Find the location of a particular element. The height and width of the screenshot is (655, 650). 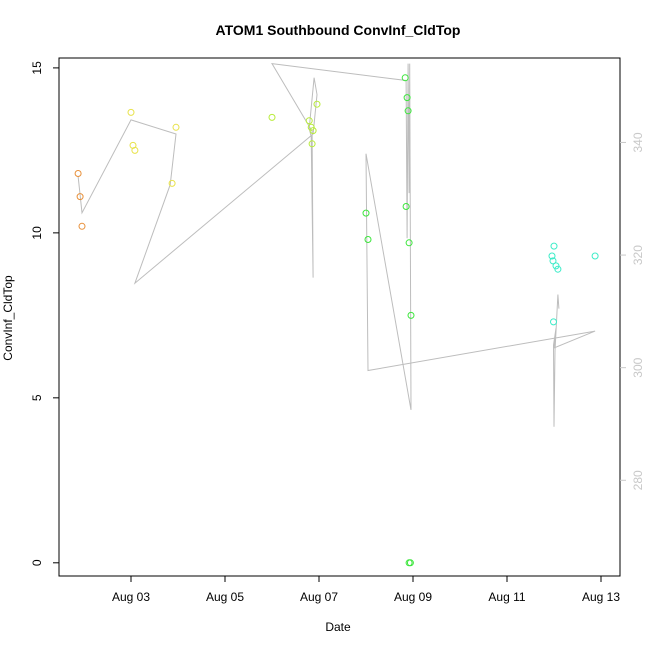

y-tick-label: 15 is located at coordinates (37, 68).